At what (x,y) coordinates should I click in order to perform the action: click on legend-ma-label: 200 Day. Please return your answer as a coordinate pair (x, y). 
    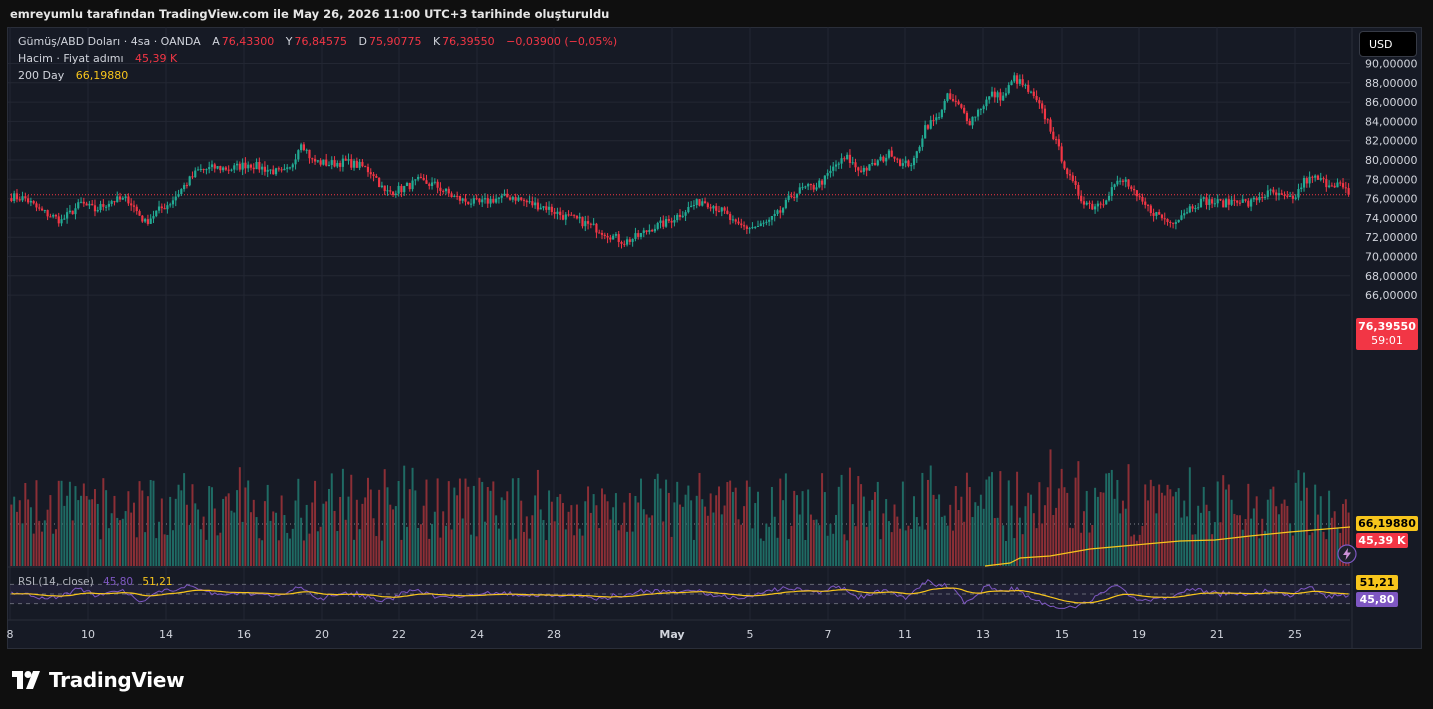
    Looking at the image, I should click on (41, 75).